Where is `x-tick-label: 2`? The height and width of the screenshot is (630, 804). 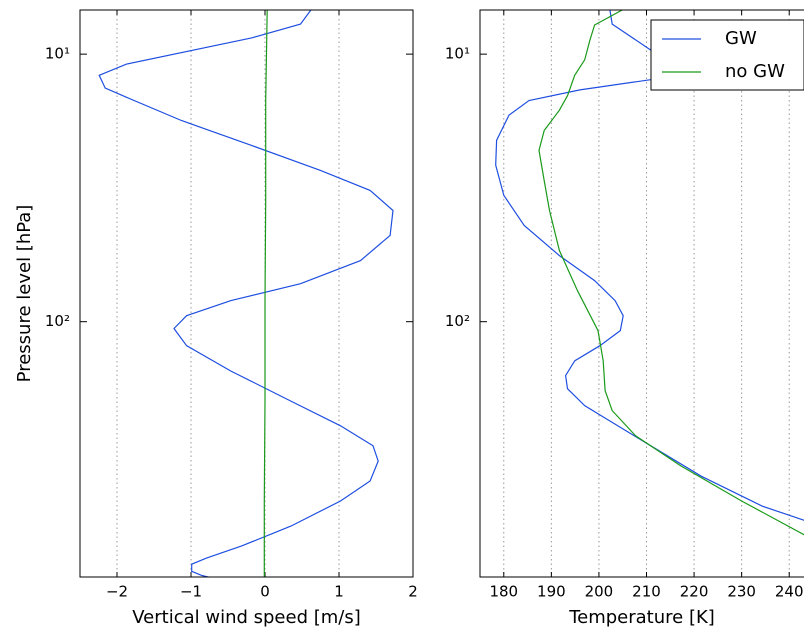 x-tick-label: 2 is located at coordinates (413, 592).